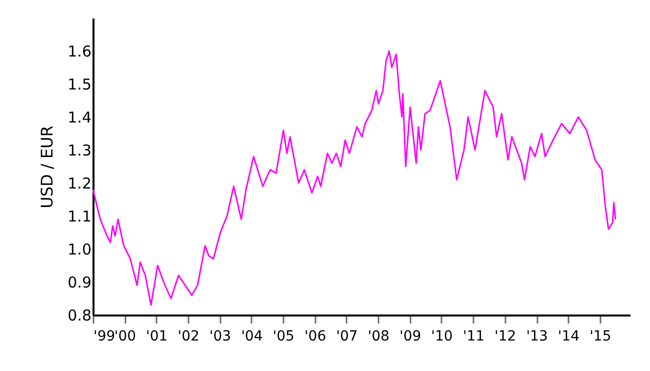  What do you see at coordinates (80, 249) in the screenshot?
I see `y-tick-label: 1.0` at bounding box center [80, 249].